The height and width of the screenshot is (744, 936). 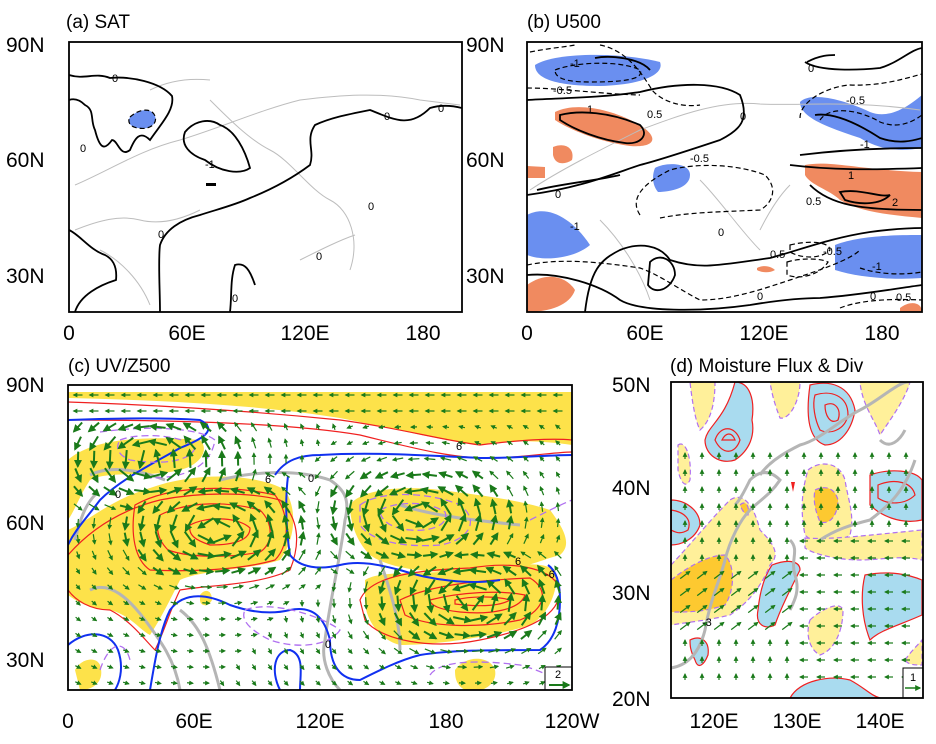 What do you see at coordinates (590, 110) in the screenshot?
I see `contour-label: 1` at bounding box center [590, 110].